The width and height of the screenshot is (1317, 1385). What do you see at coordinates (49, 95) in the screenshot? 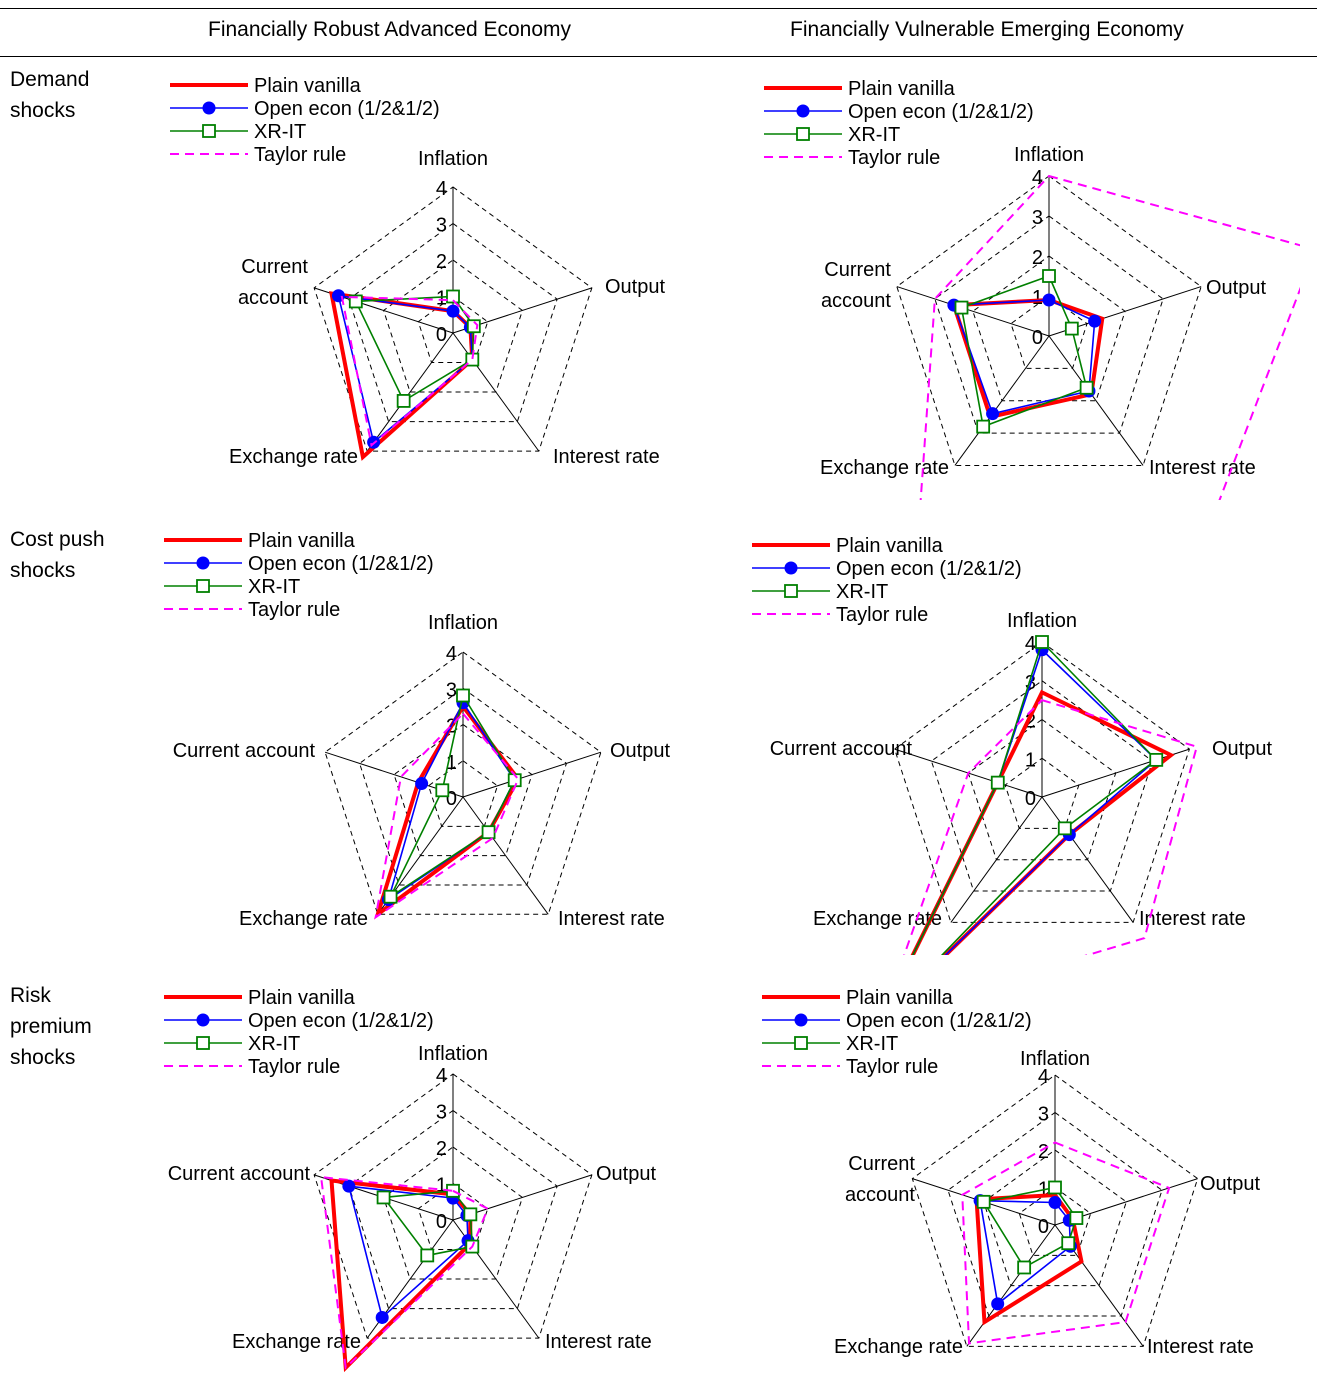
I see `row-label-demand: Demand shocks` at bounding box center [49, 95].